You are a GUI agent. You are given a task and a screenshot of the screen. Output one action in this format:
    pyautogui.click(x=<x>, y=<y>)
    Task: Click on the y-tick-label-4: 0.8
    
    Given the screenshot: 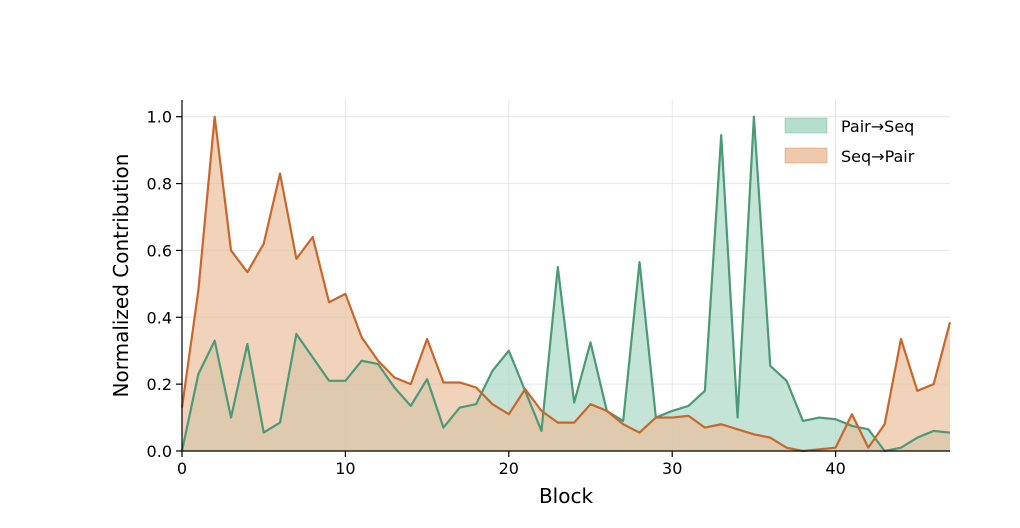 What is the action you would take?
    pyautogui.click(x=159, y=184)
    